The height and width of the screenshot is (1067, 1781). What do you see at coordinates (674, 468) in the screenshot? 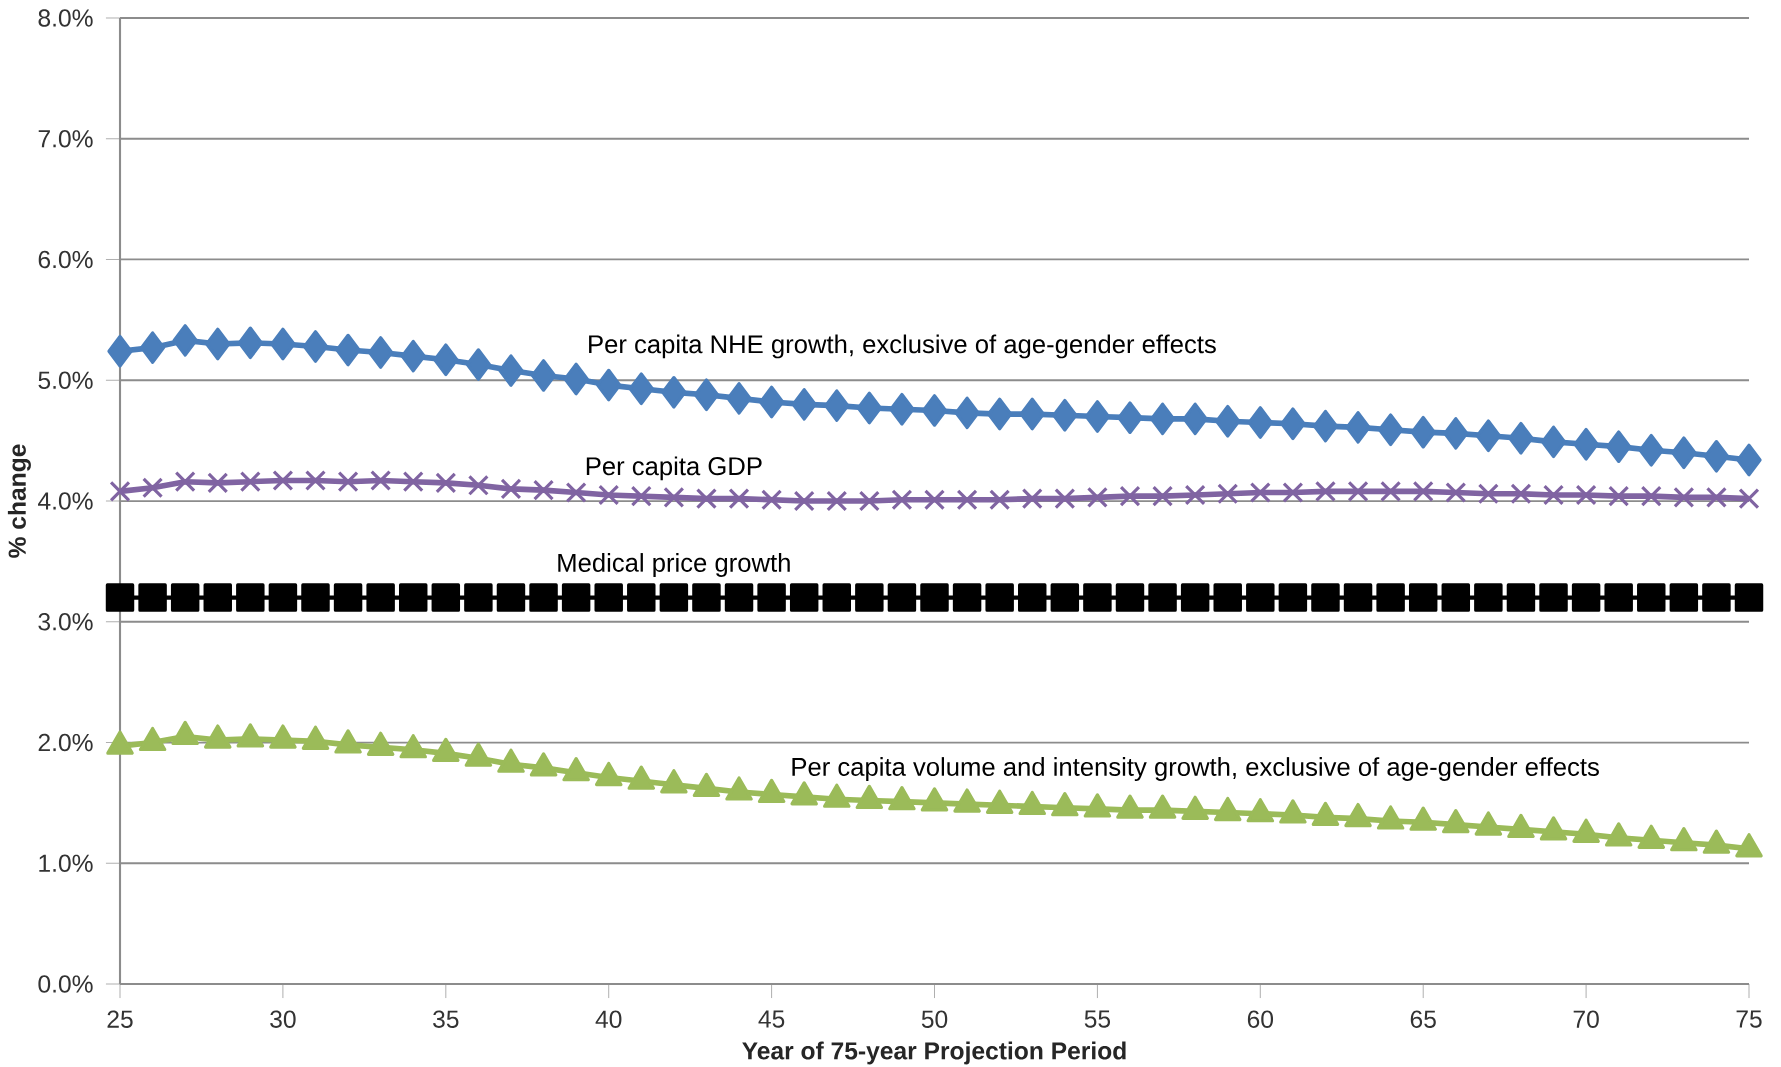
I see `series-label: Per capita GDP` at bounding box center [674, 468].